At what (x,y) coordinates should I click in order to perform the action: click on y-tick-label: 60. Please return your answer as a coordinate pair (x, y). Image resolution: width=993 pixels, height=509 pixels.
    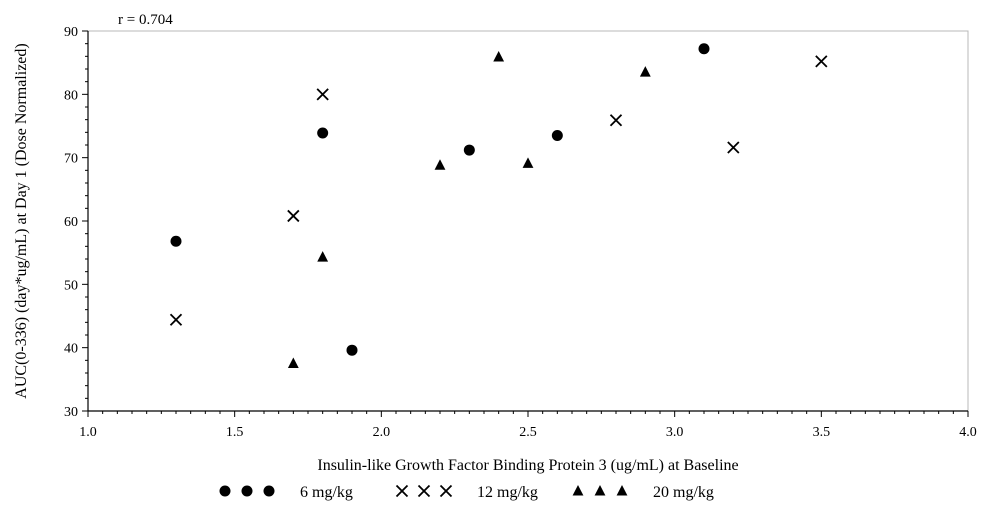
    Looking at the image, I should click on (71, 222).